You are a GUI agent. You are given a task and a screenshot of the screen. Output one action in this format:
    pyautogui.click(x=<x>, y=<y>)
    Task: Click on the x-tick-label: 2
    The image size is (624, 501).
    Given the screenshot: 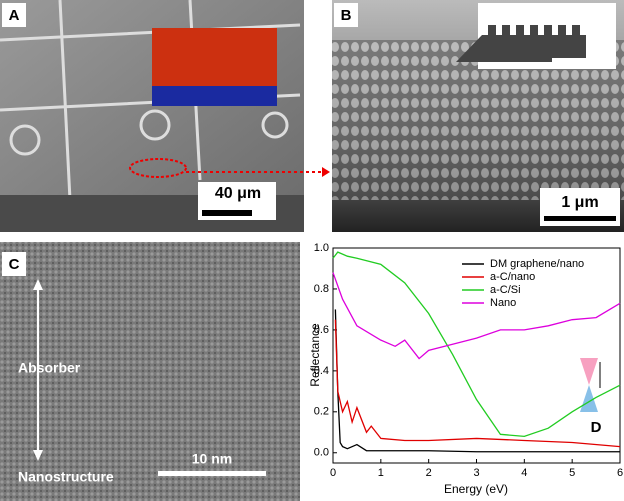 What is the action you would take?
    pyautogui.click(x=429, y=473)
    